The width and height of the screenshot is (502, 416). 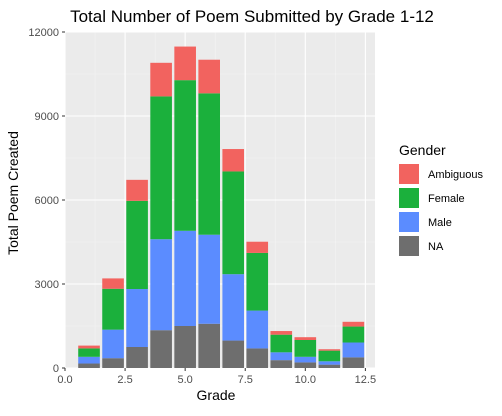 I want to click on y-tick-label: 0, so click(x=56, y=369).